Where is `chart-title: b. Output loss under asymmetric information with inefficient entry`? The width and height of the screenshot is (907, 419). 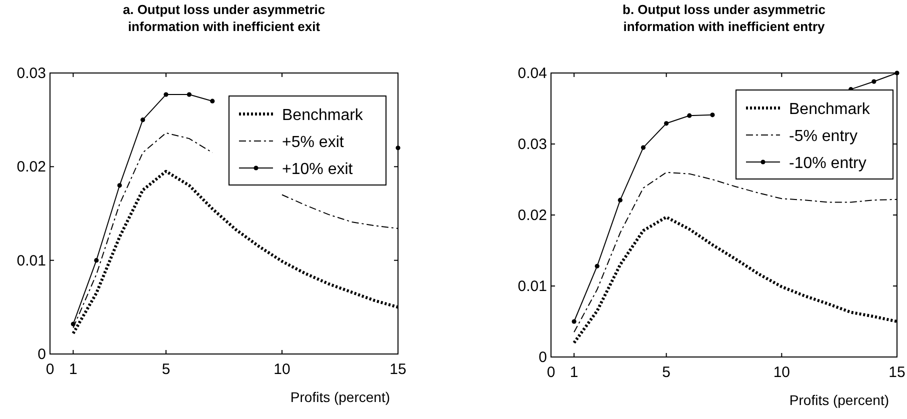
chart-title: b. Output loss under asymmetric information with inefficient entry is located at coordinates (724, 18).